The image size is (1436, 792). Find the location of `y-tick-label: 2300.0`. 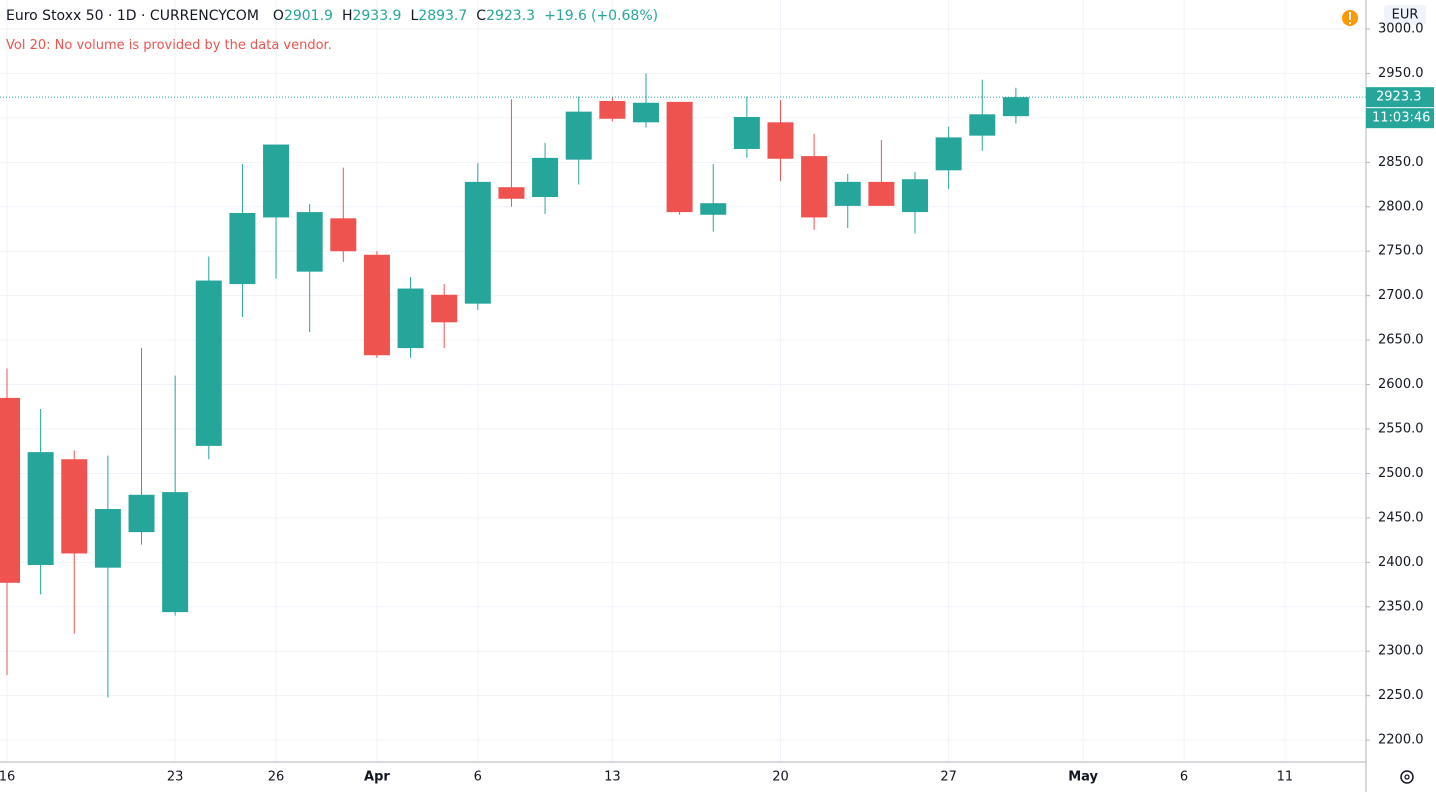

y-tick-label: 2300.0 is located at coordinates (1401, 651).